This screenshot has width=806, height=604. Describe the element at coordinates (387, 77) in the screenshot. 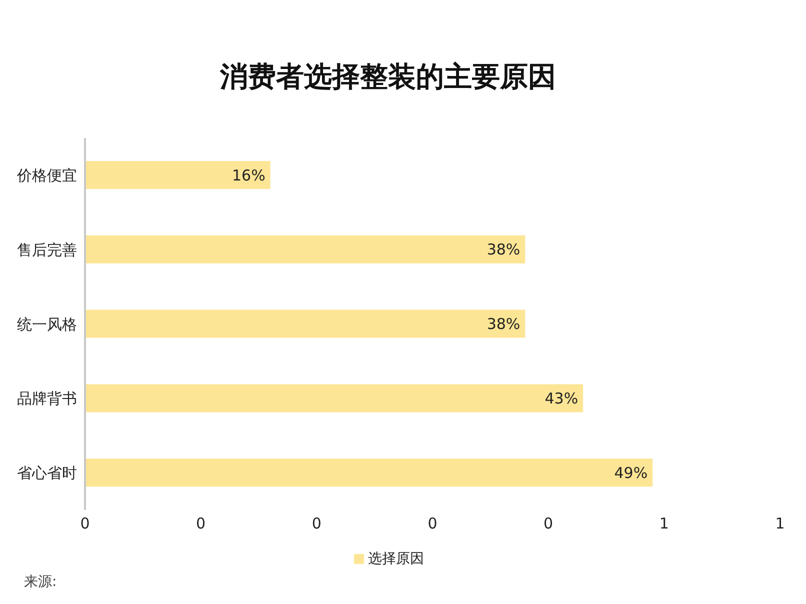

I see `chart-title: 消费者选择整装的主要原因` at that location.